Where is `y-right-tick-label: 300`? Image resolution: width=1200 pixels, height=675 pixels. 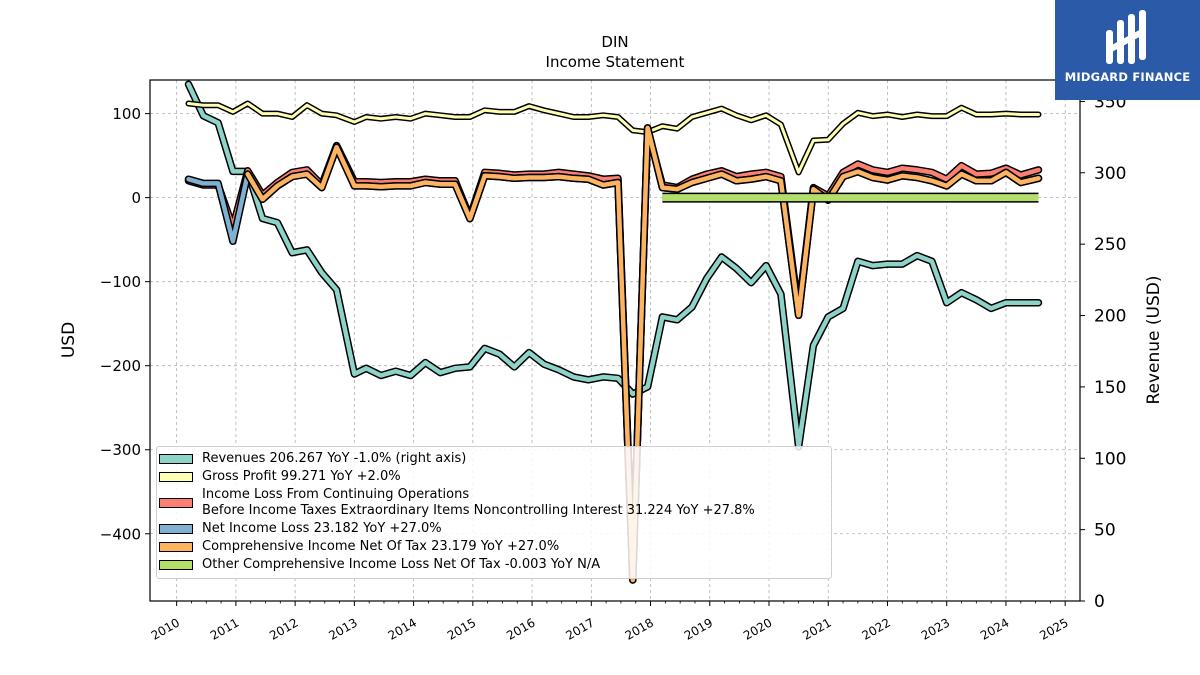
y-right-tick-label: 300 is located at coordinates (1110, 174).